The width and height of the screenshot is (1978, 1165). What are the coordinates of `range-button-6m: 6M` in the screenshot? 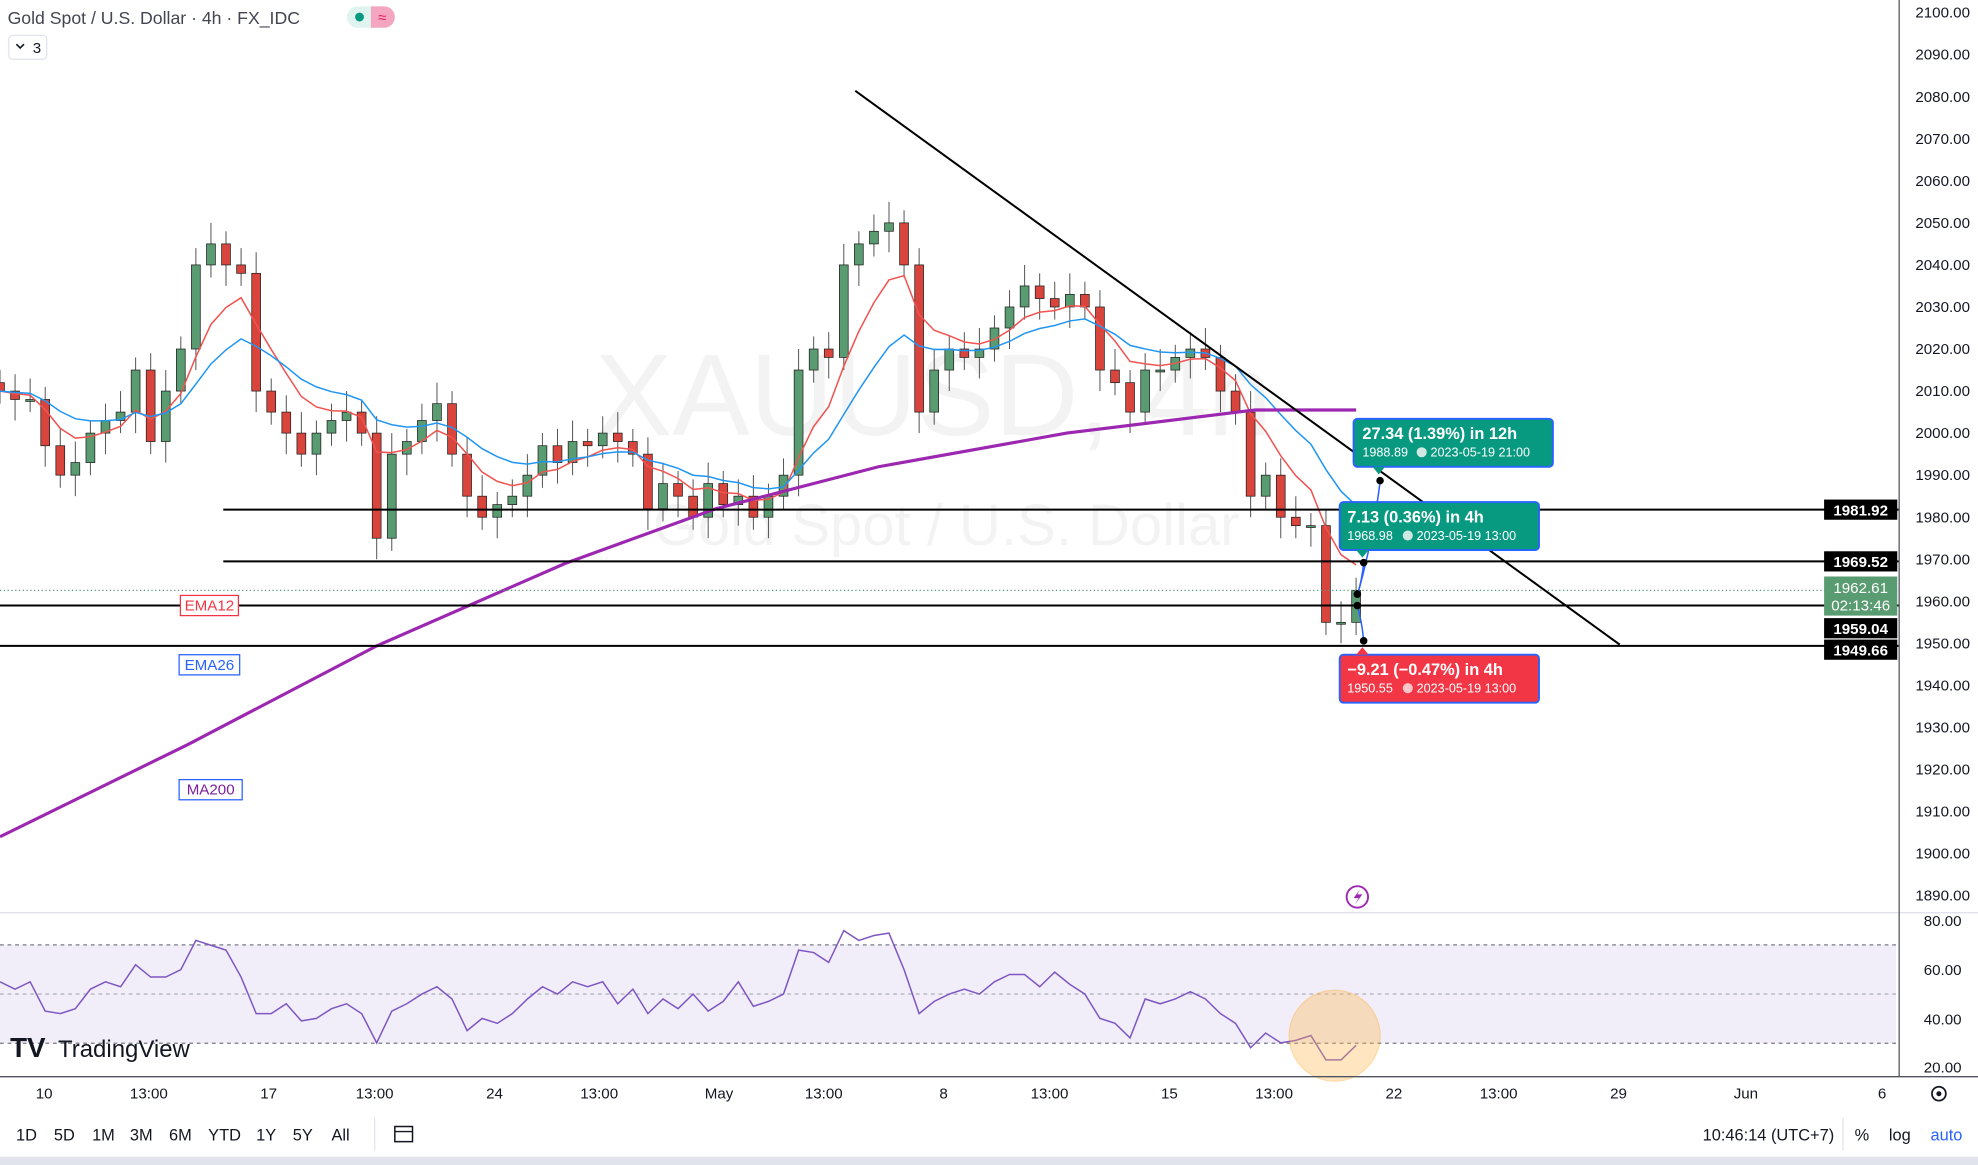 It's located at (180, 1135).